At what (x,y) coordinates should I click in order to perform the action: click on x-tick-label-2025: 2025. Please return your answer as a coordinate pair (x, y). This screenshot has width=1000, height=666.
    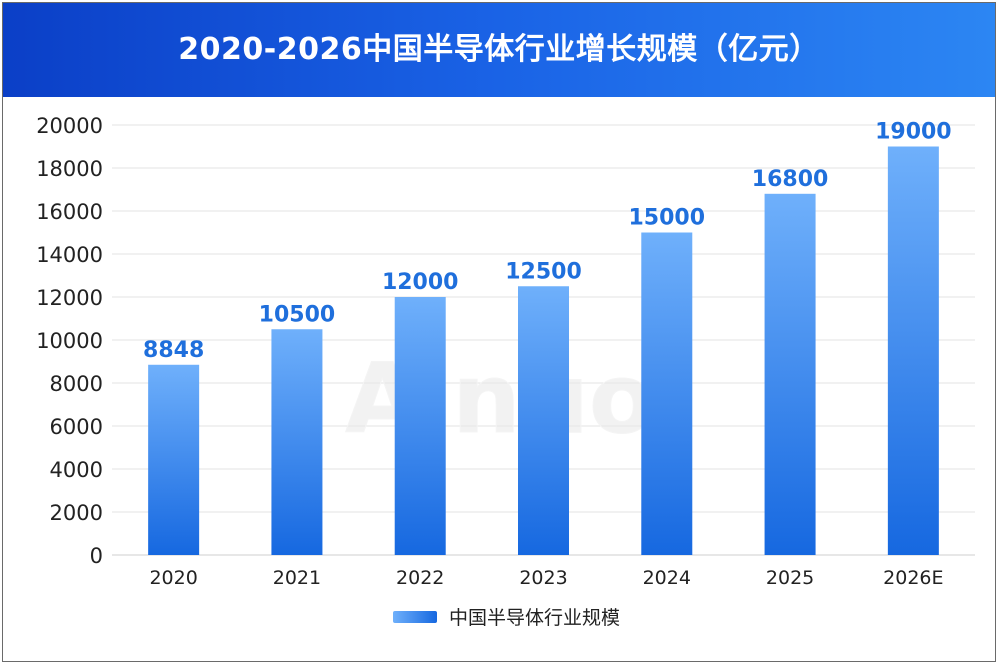
    Looking at the image, I should click on (790, 578).